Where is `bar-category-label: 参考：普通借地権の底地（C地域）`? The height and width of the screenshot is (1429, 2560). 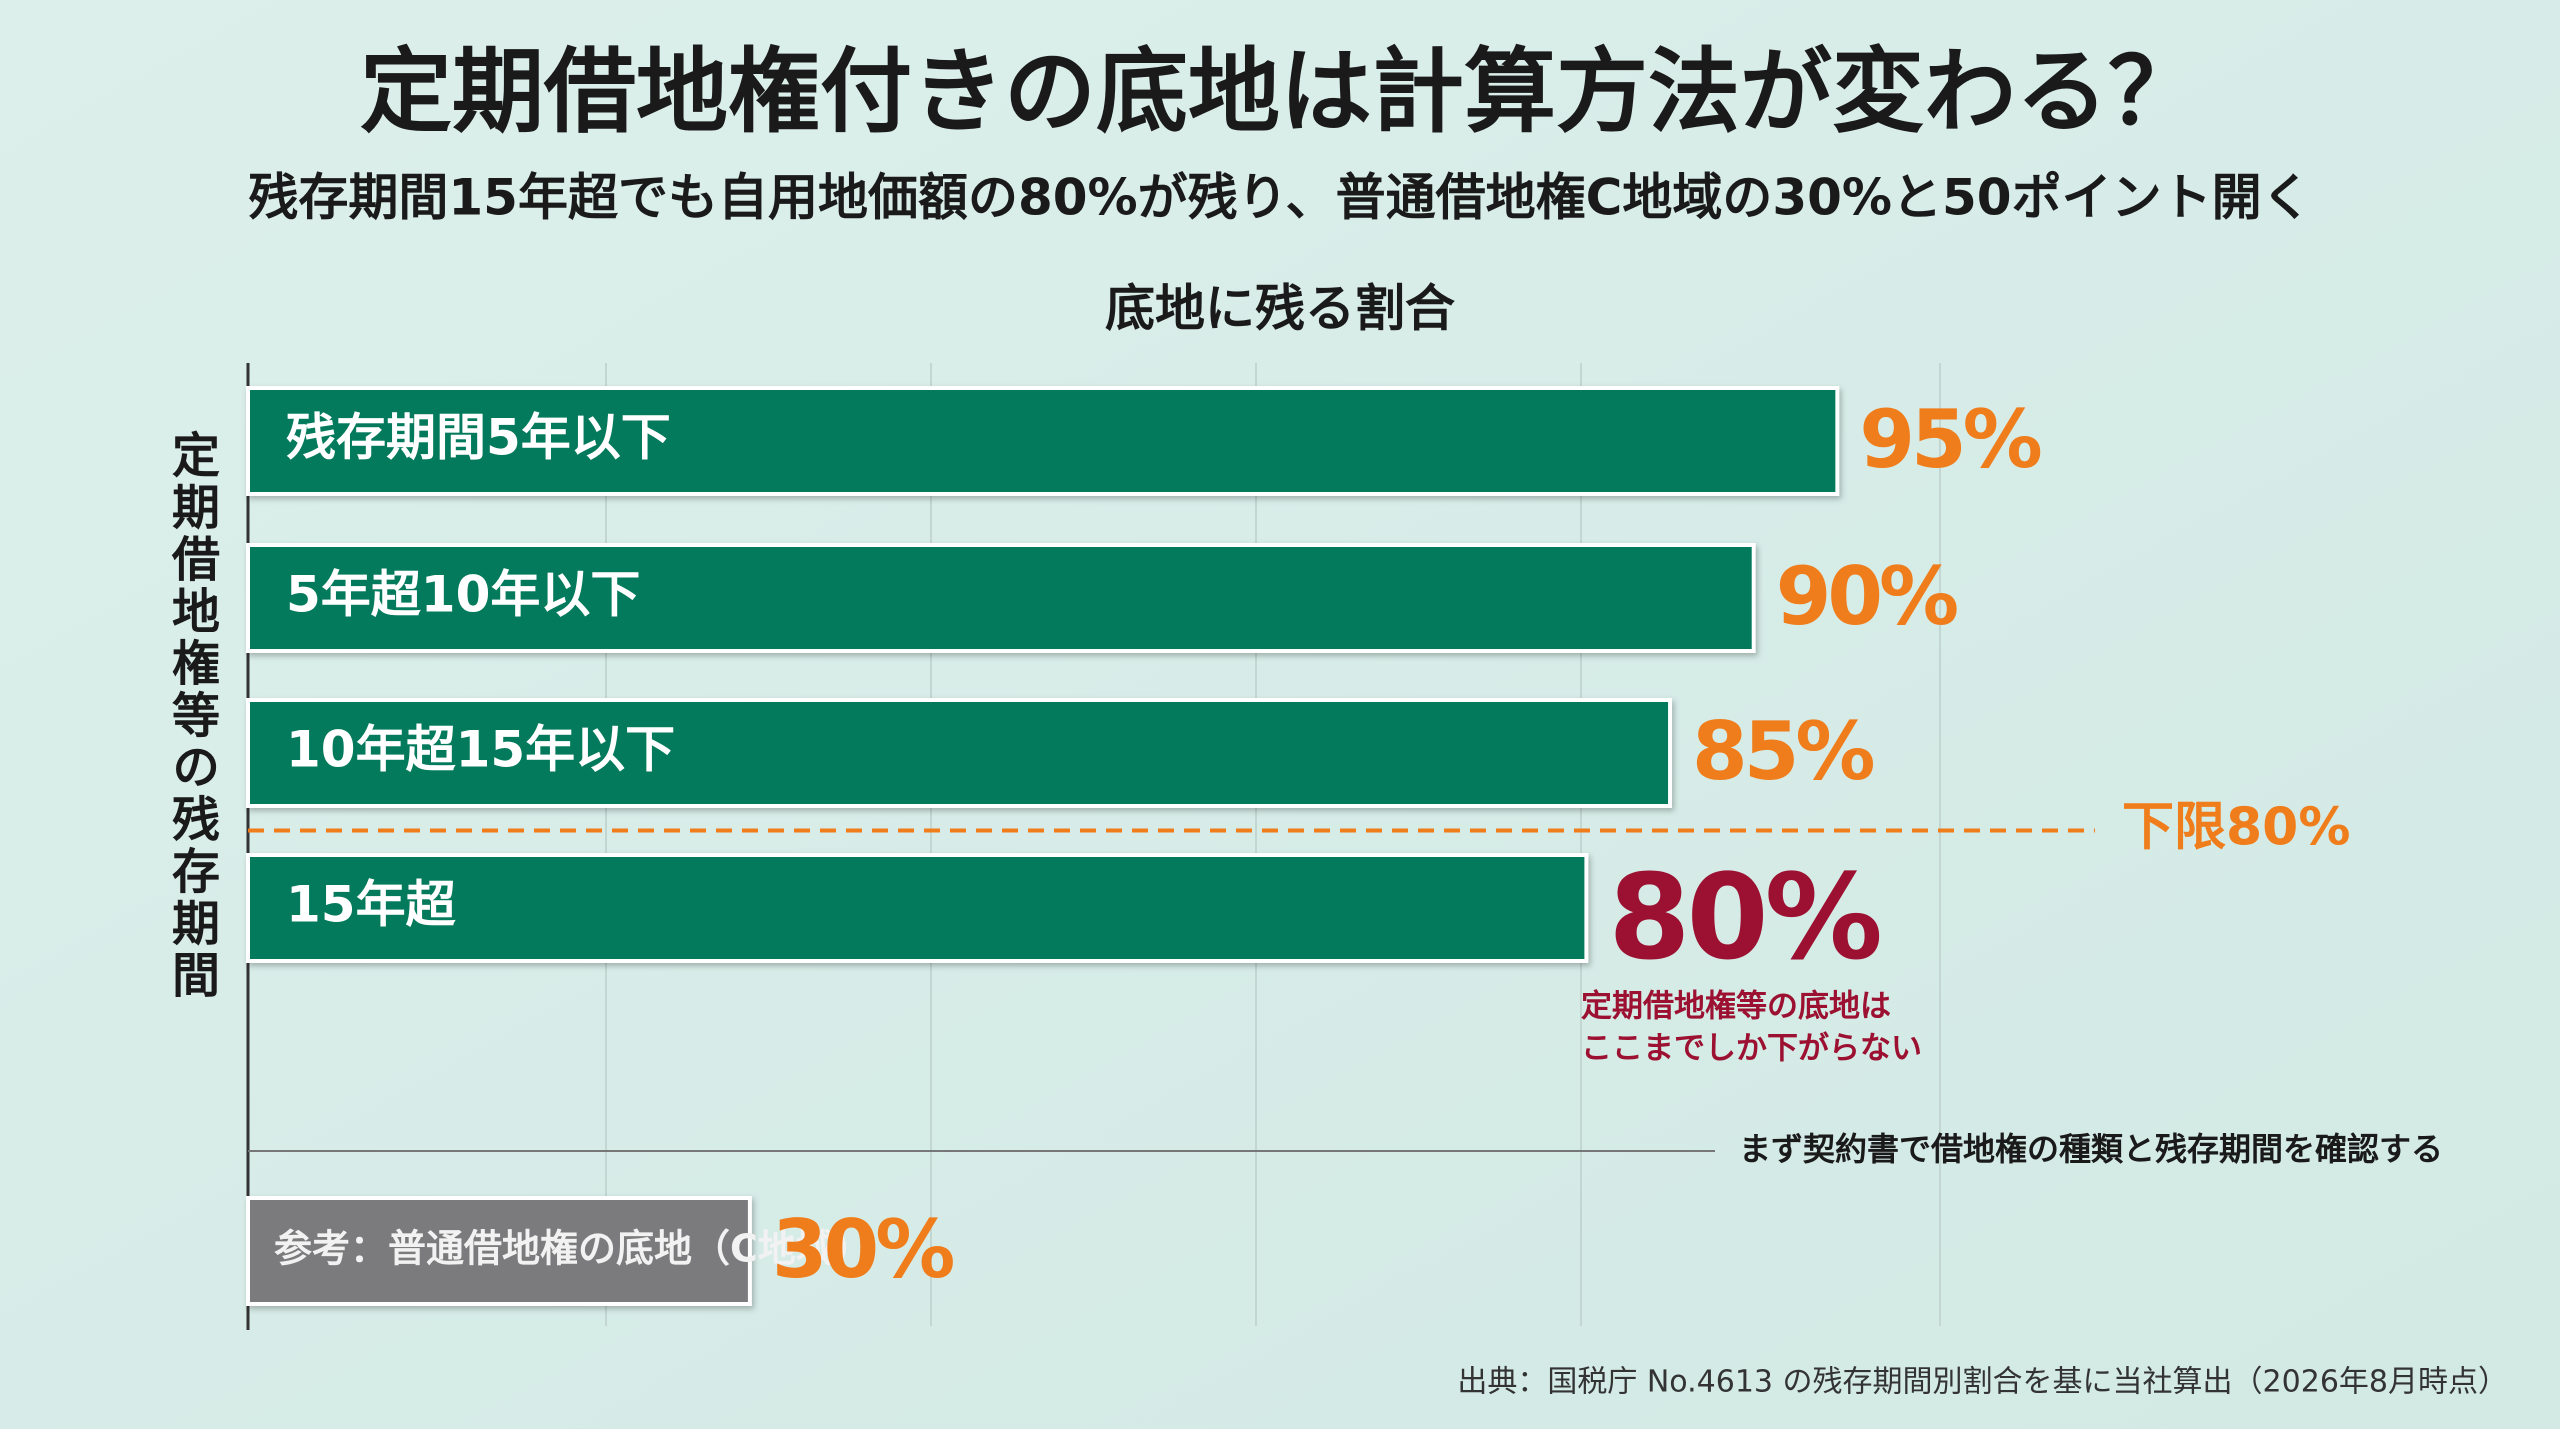
bar-category-label: 参考：普通借地権の底地（C地域） is located at coordinates (573, 1249).